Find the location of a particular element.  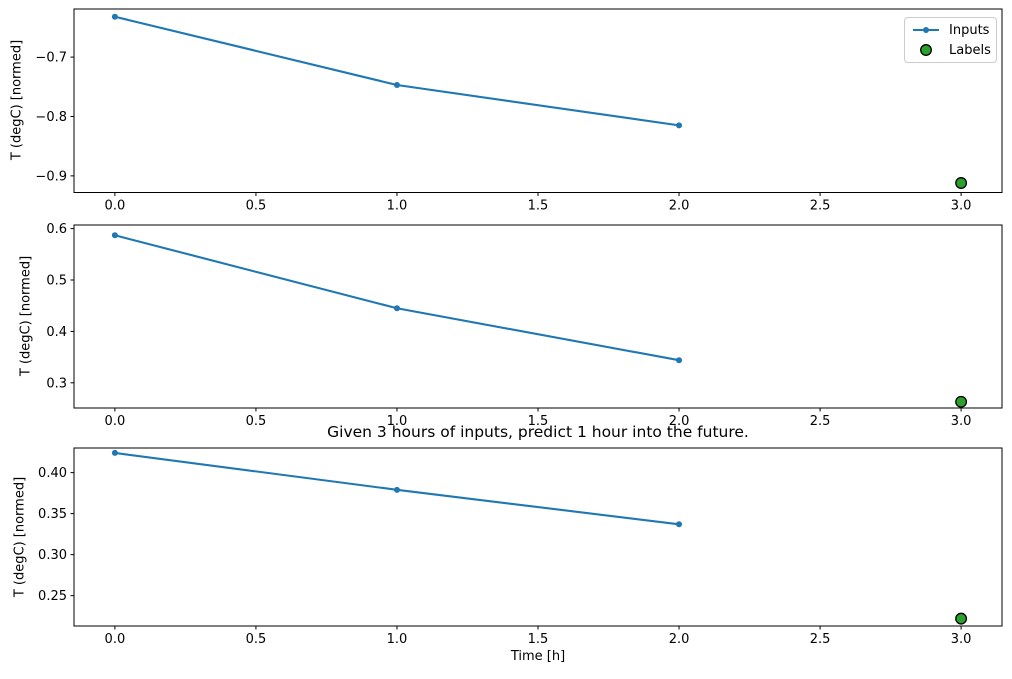

legend-label-labels: Labels is located at coordinates (970, 50).